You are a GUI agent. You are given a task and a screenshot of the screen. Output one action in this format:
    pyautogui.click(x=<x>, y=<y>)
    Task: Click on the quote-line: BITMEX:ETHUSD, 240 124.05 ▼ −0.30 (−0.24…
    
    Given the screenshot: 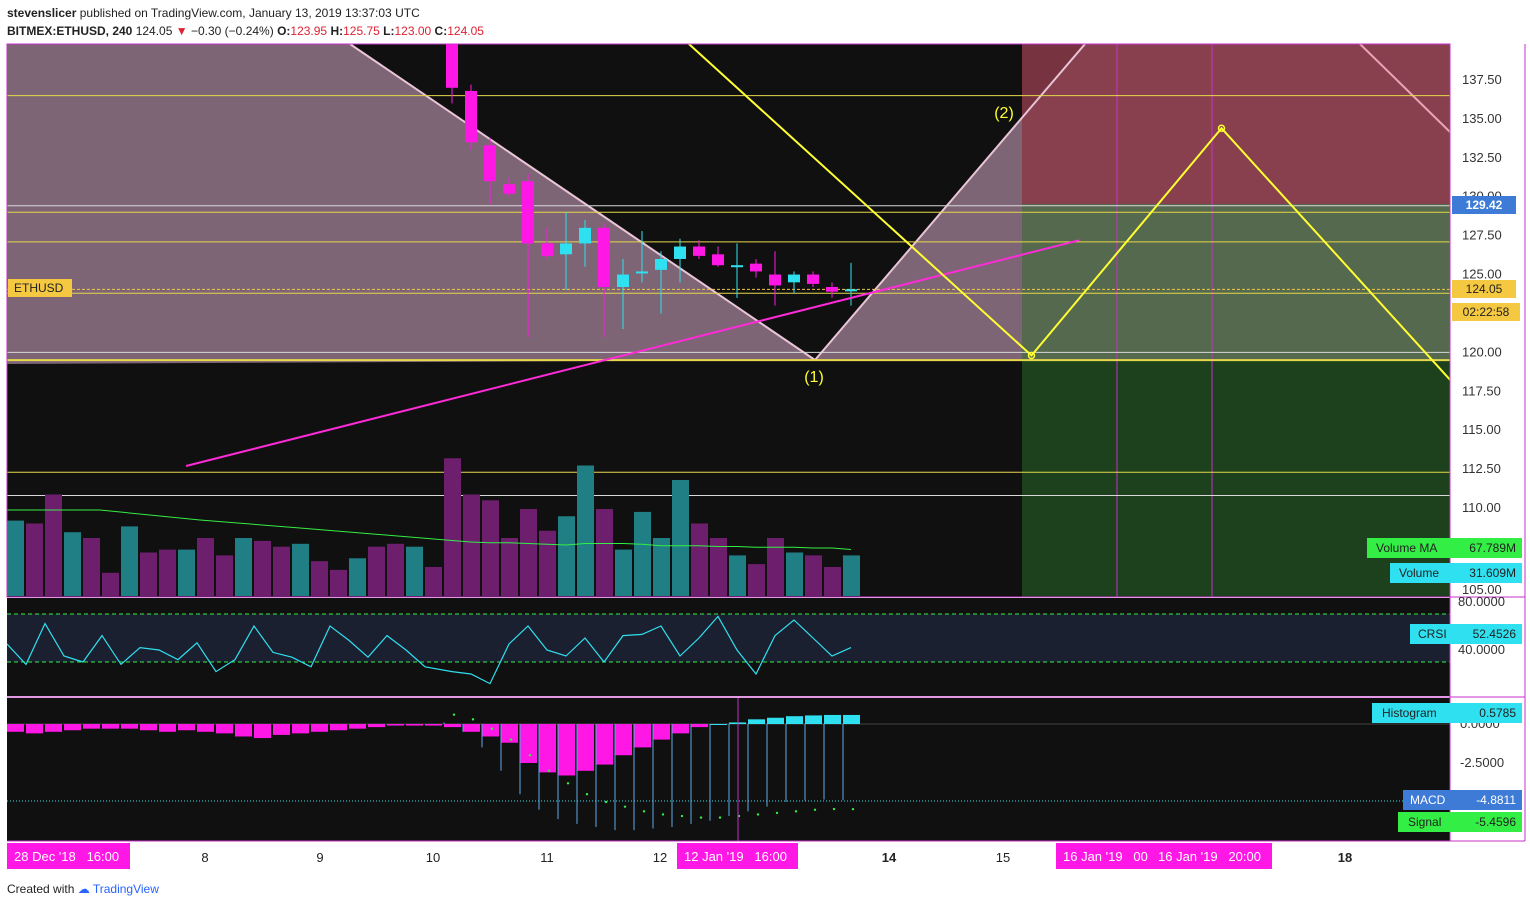 What is the action you would take?
    pyautogui.click(x=245, y=31)
    